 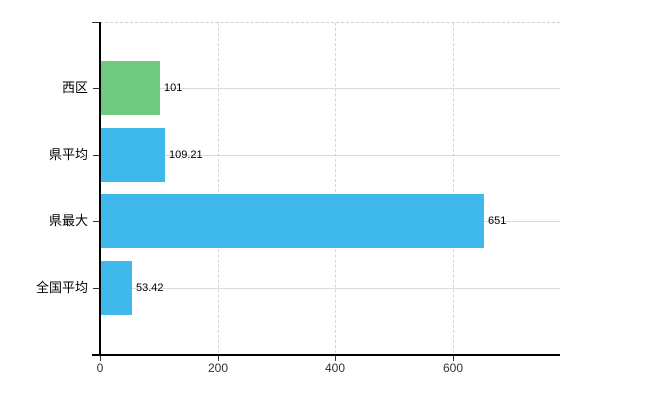 I want to click on y-axis-line, so click(x=100, y=188).